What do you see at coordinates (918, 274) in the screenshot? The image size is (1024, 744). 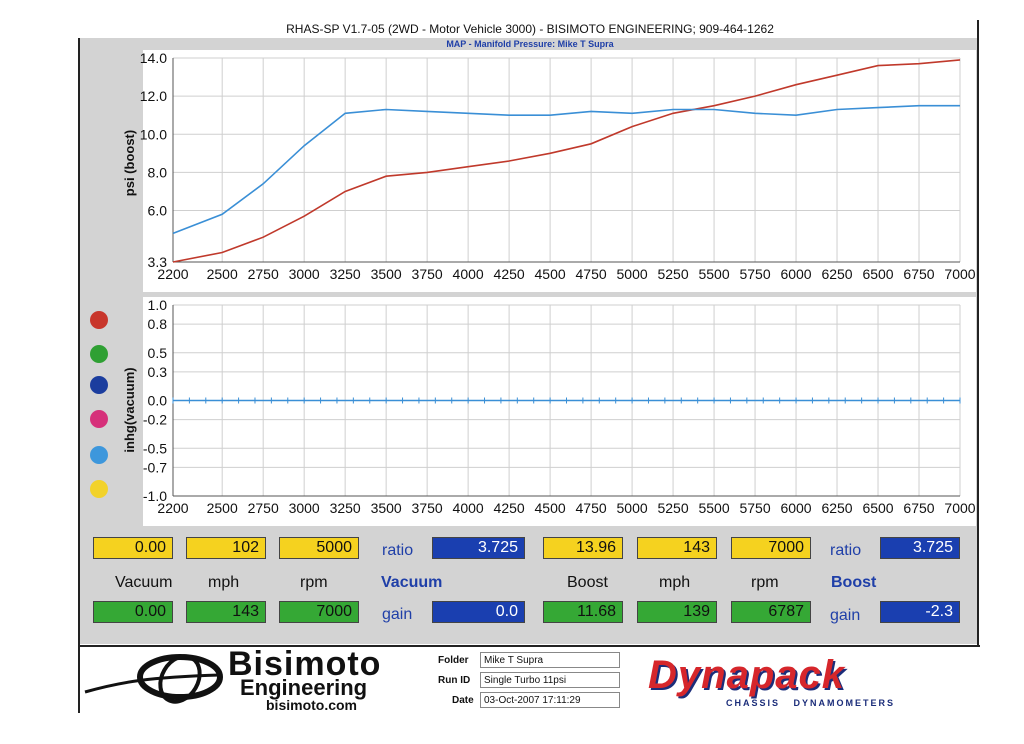 I see `boost-x-tick-label: 6750` at bounding box center [918, 274].